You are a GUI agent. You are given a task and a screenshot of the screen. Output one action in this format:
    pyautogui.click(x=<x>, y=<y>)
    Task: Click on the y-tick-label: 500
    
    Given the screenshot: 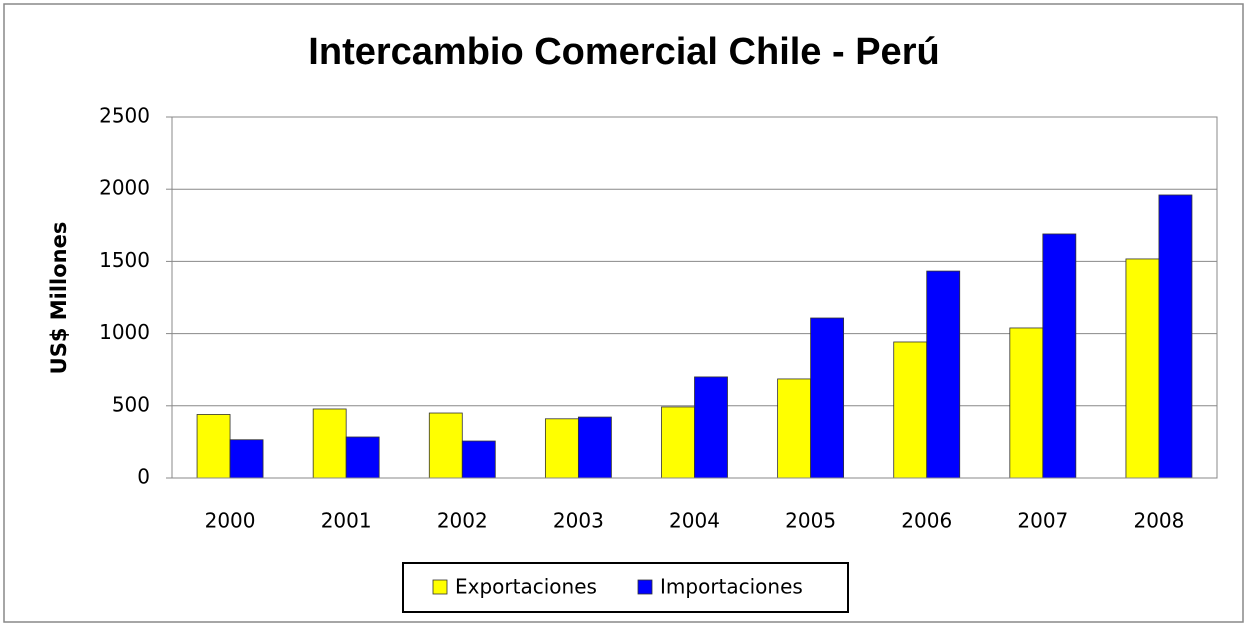 What is the action you would take?
    pyautogui.click(x=131, y=404)
    